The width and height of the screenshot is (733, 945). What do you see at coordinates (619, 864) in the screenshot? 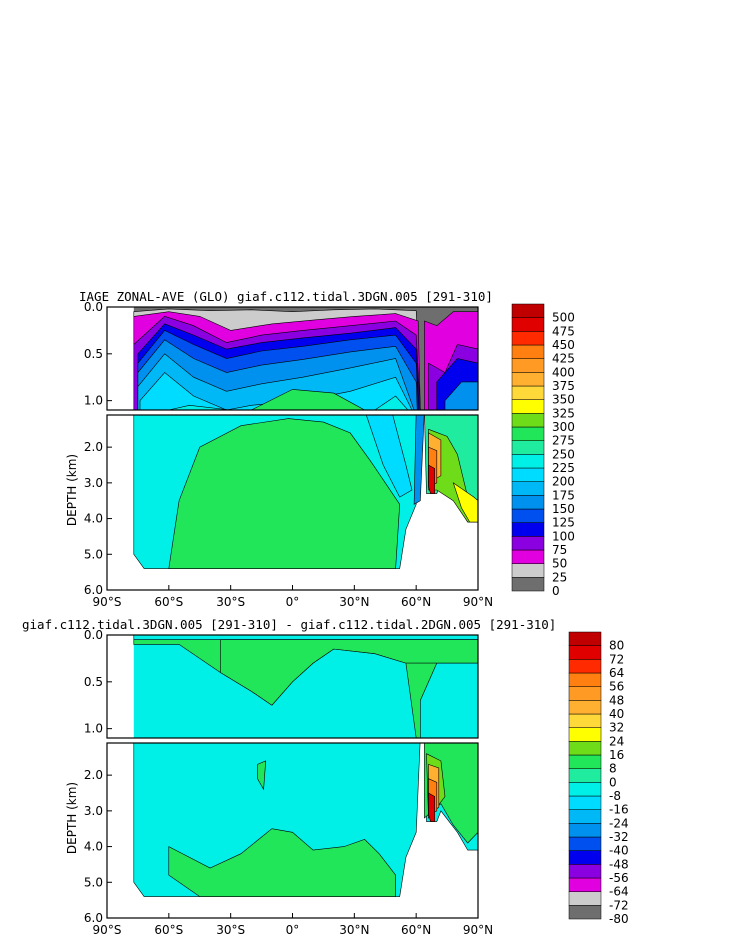
I see `colorbar-label: -48` at bounding box center [619, 864].